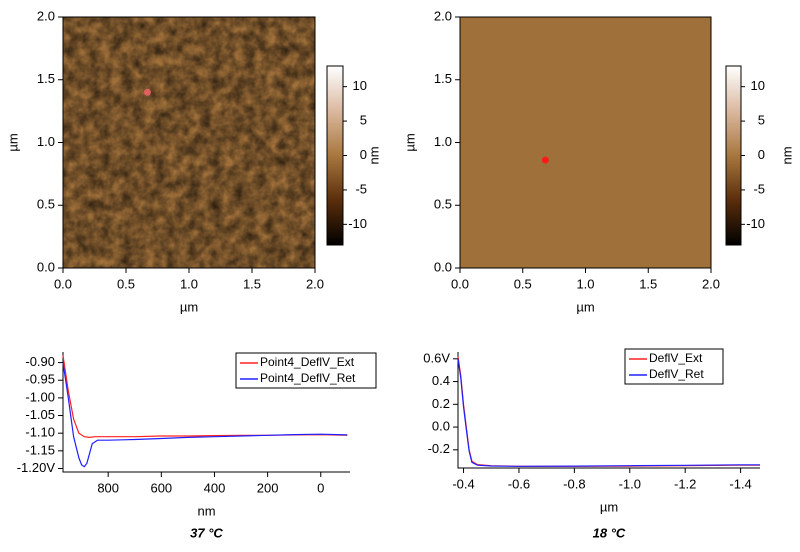 This screenshot has width=800, height=552. Describe the element at coordinates (685, 483) in the screenshot. I see `x-tick-label: -1.2` at that location.